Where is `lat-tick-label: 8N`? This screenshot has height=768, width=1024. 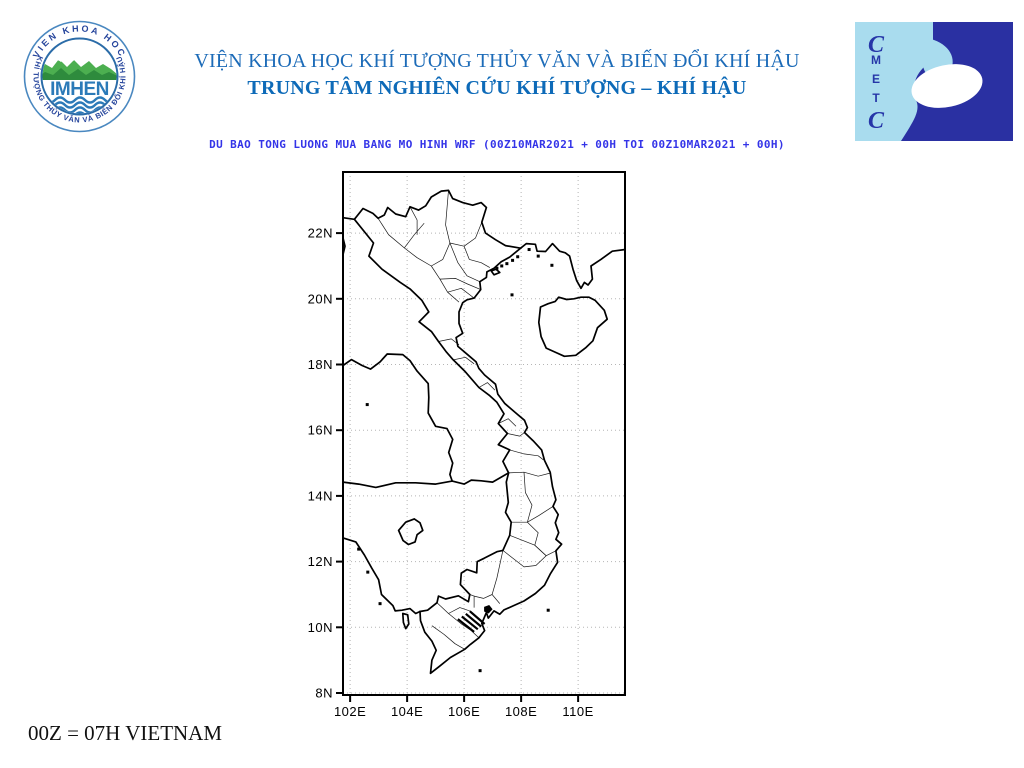 lat-tick-label: 8N is located at coordinates (324, 693).